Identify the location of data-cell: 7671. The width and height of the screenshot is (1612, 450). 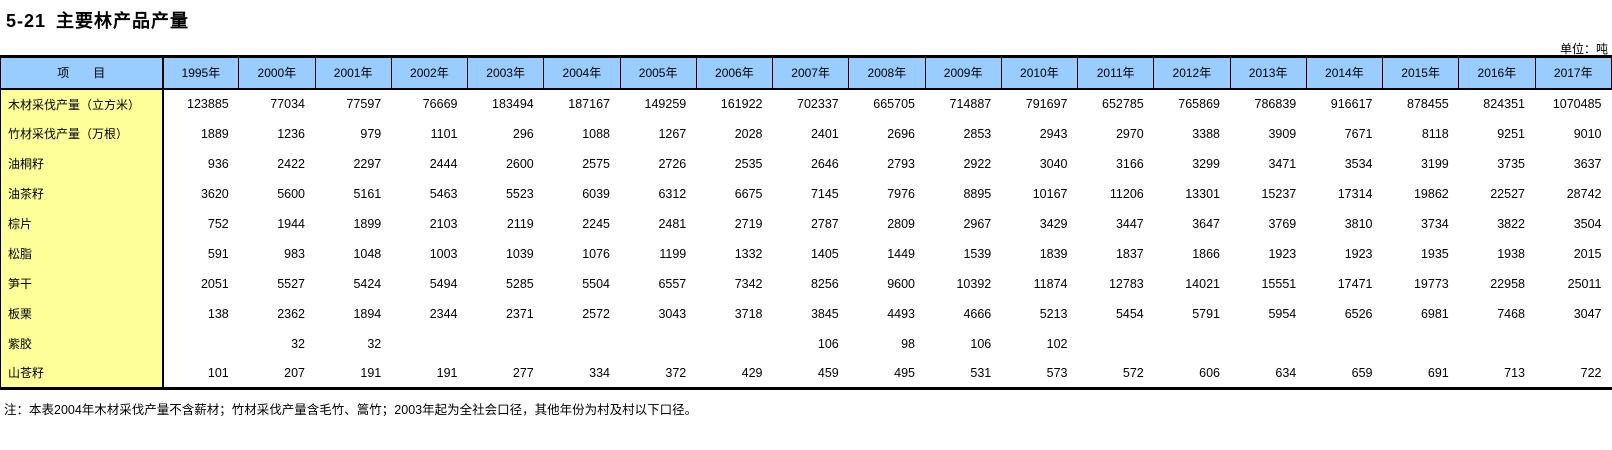
(1358, 133).